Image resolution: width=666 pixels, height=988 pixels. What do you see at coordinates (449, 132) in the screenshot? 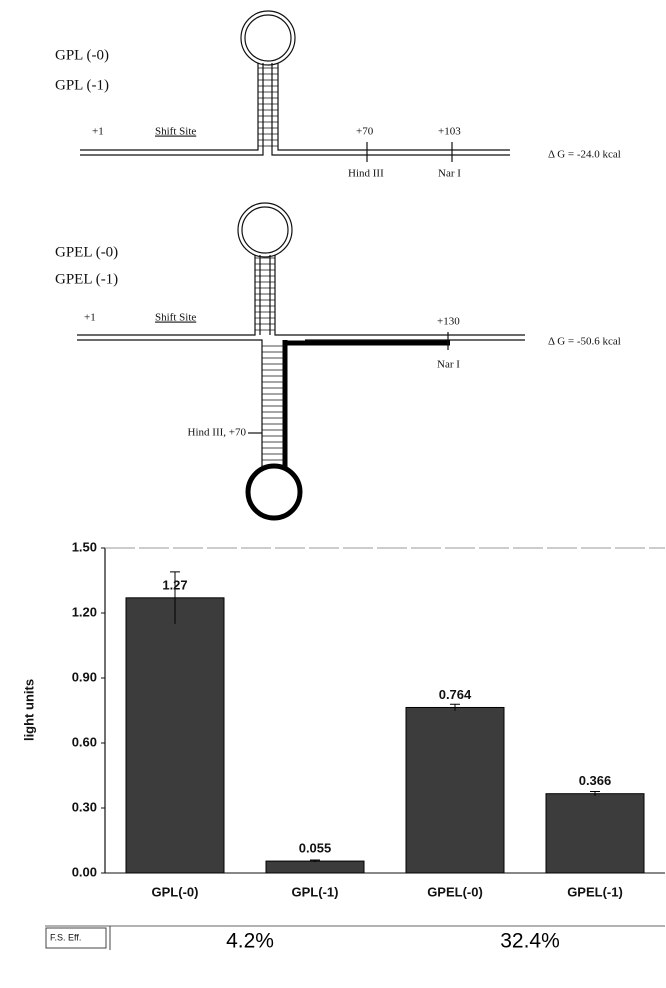
I see `position: +103` at bounding box center [449, 132].